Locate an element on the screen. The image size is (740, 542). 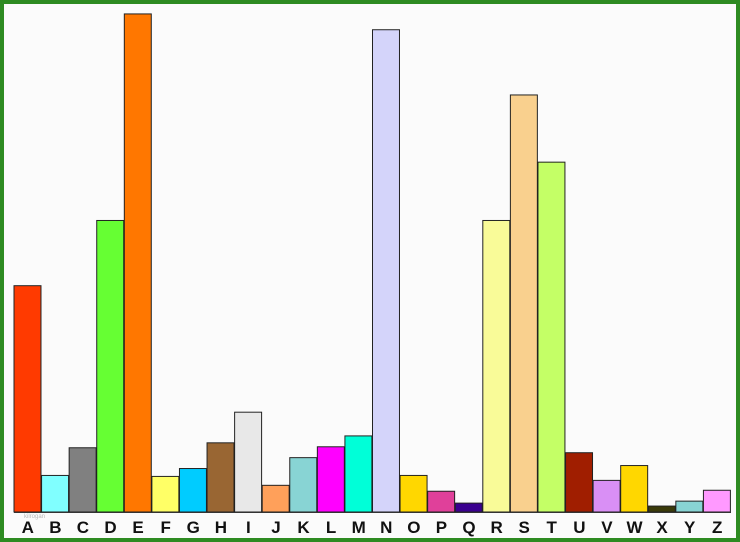
bar-c is located at coordinates (82, 480).